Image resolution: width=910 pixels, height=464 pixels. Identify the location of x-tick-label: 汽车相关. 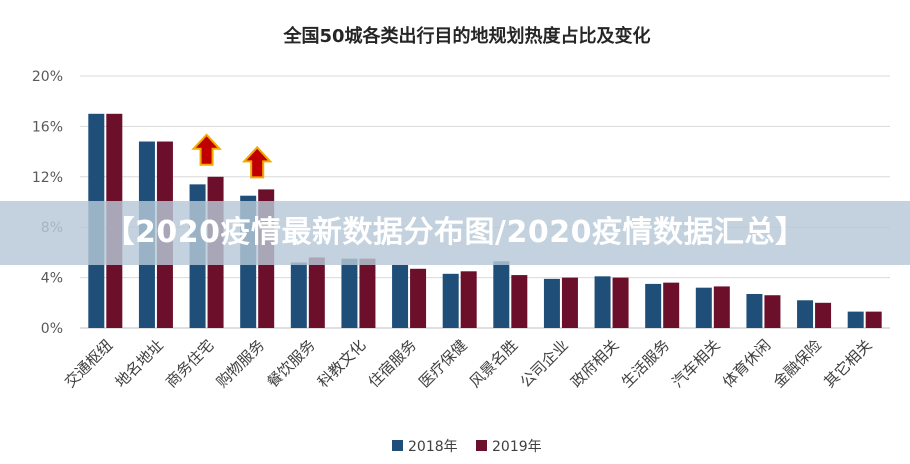
(695, 363).